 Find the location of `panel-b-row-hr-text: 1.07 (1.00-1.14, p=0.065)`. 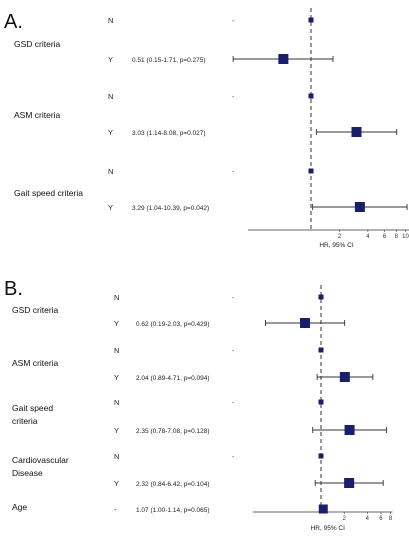

panel-b-row-hr-text: 1.07 (1.00-1.14, p=0.065) is located at coordinates (173, 510).